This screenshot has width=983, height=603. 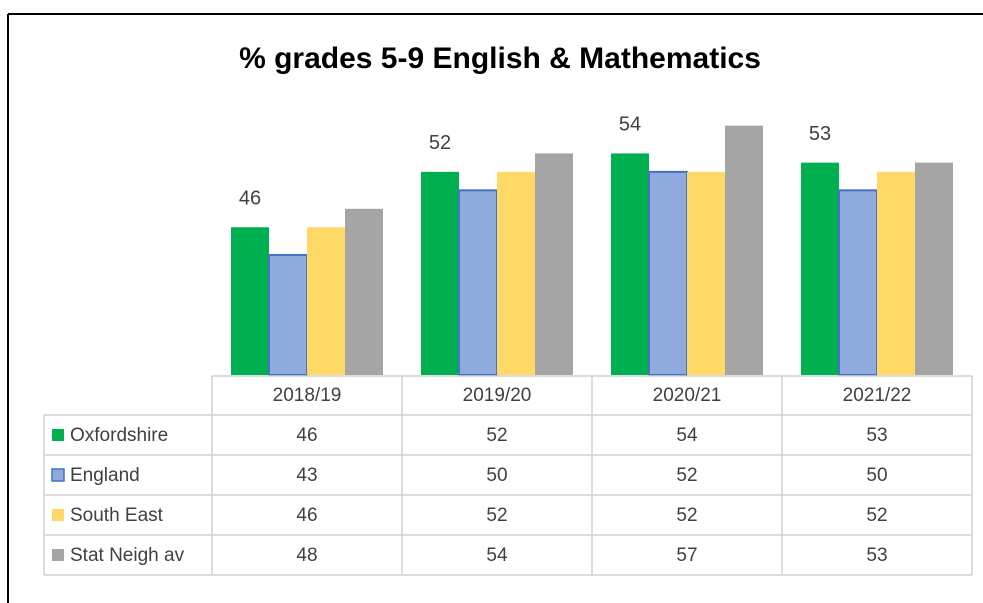 I want to click on x-tick-label: 2019/20, so click(x=497, y=395).